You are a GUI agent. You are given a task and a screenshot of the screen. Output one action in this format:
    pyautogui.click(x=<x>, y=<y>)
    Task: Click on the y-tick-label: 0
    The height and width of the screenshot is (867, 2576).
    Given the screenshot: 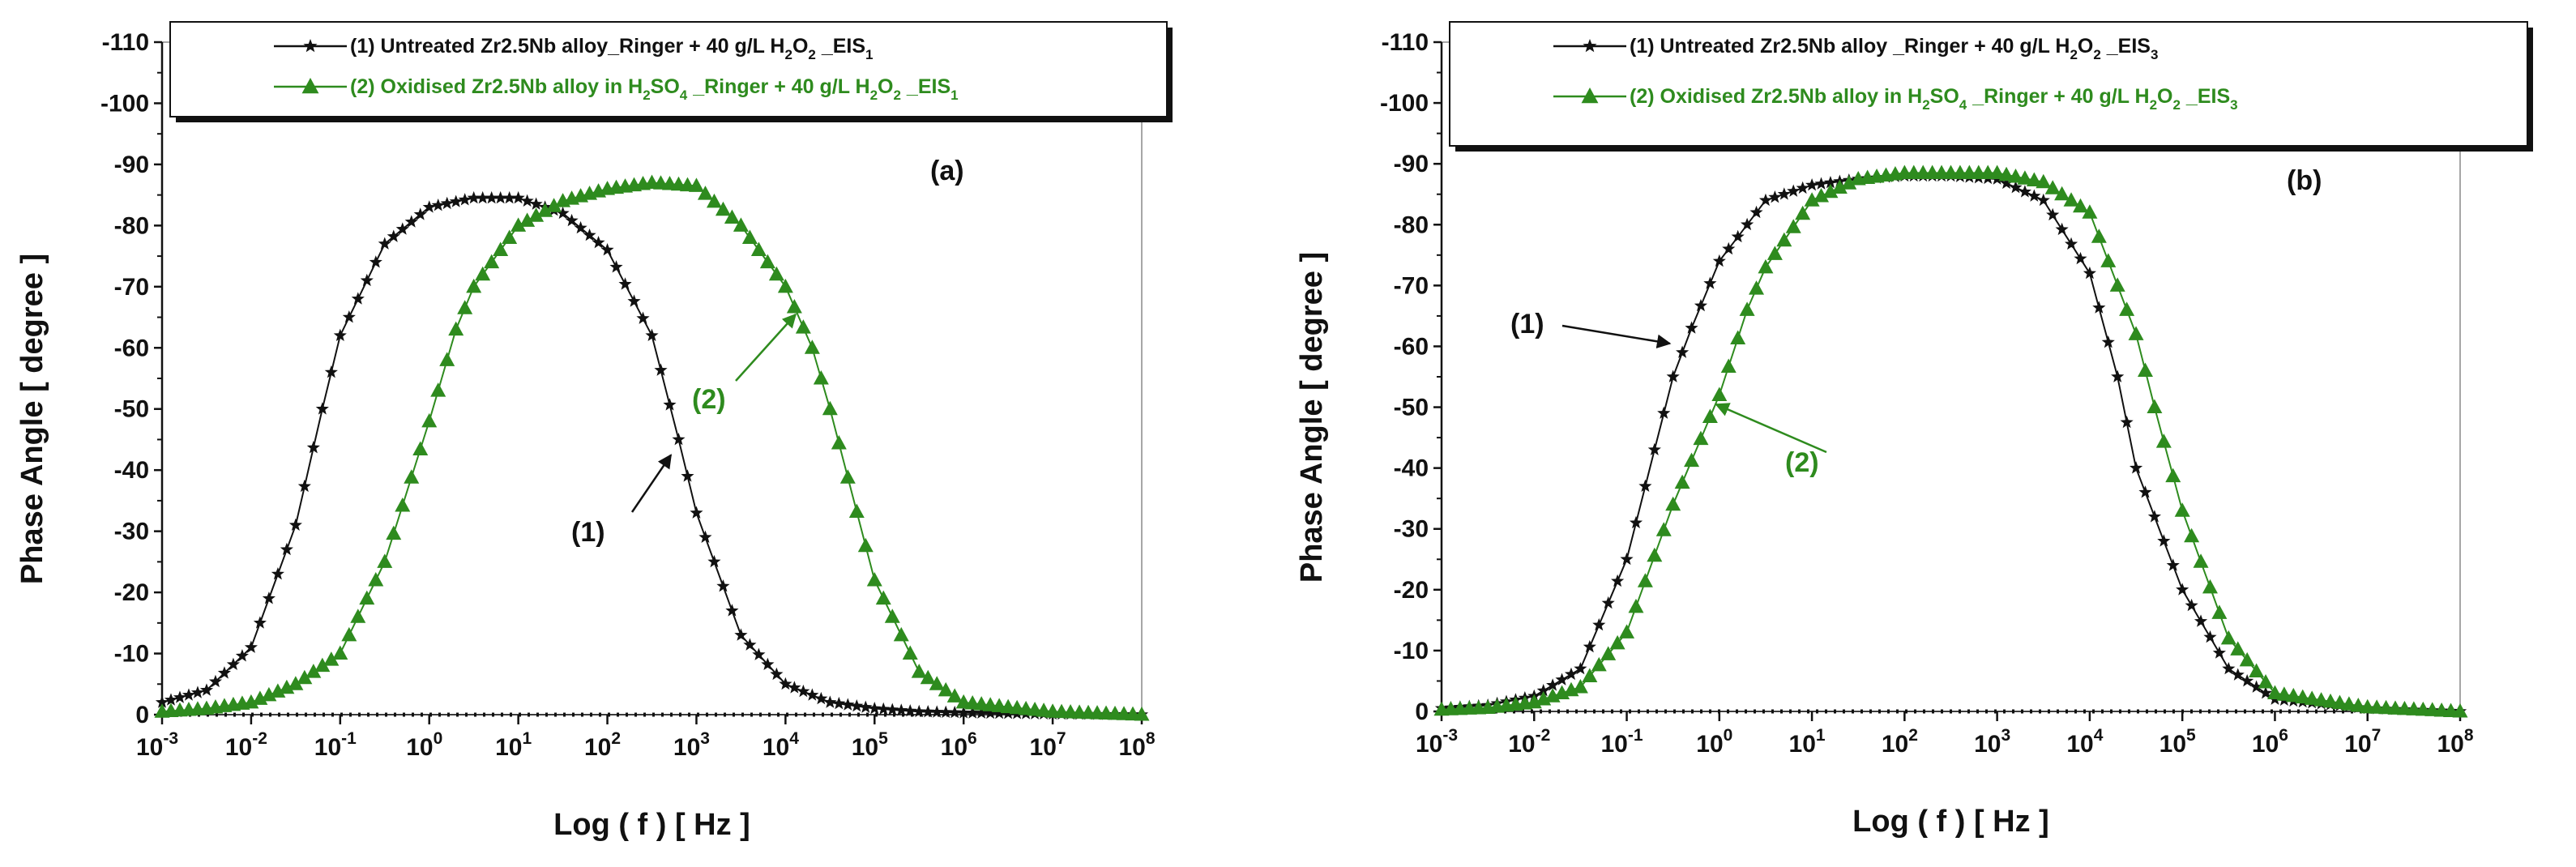 What is the action you would take?
    pyautogui.click(x=142, y=715)
    